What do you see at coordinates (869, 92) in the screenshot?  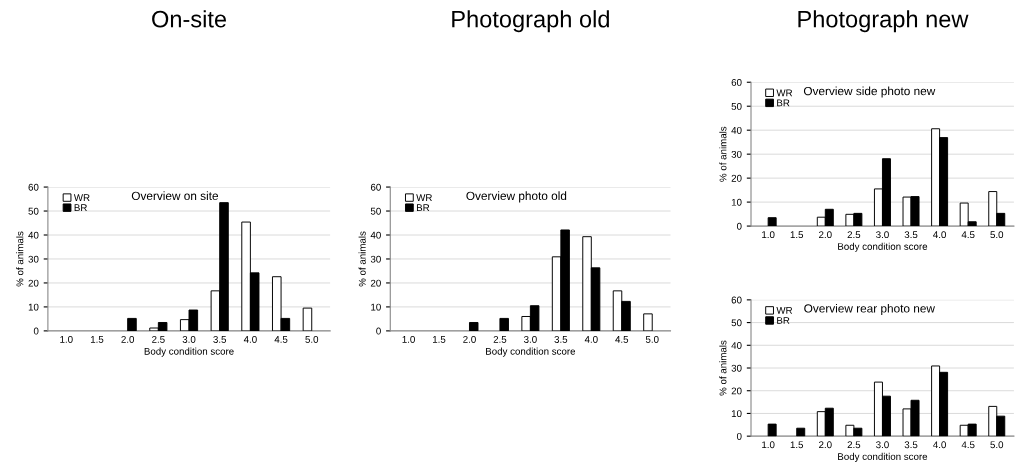 I see `chart-title: Overview side photo new` at bounding box center [869, 92].